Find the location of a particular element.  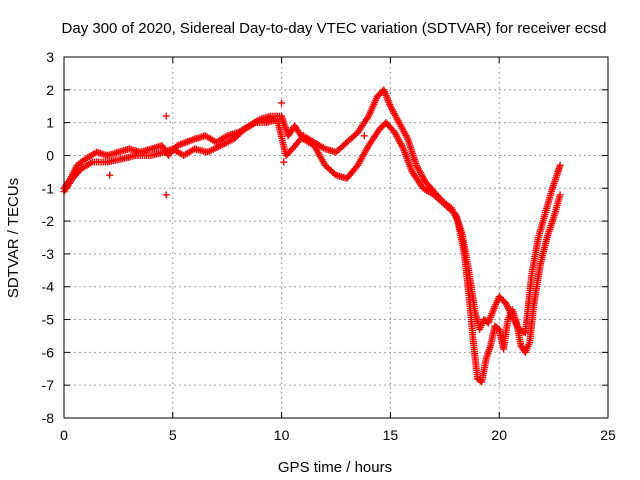

y-axis-label: SDTVAR / TECUs is located at coordinates (13, 238).